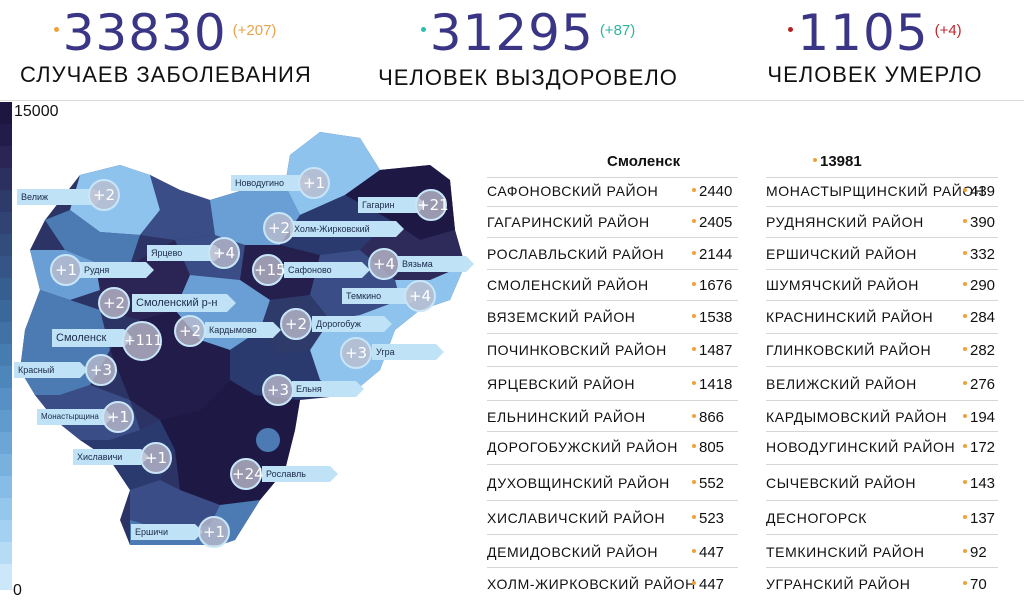 The height and width of the screenshot is (602, 1024). What do you see at coordinates (328, 389) in the screenshot?
I see `district-yelnya-label: Ельня` at bounding box center [328, 389].